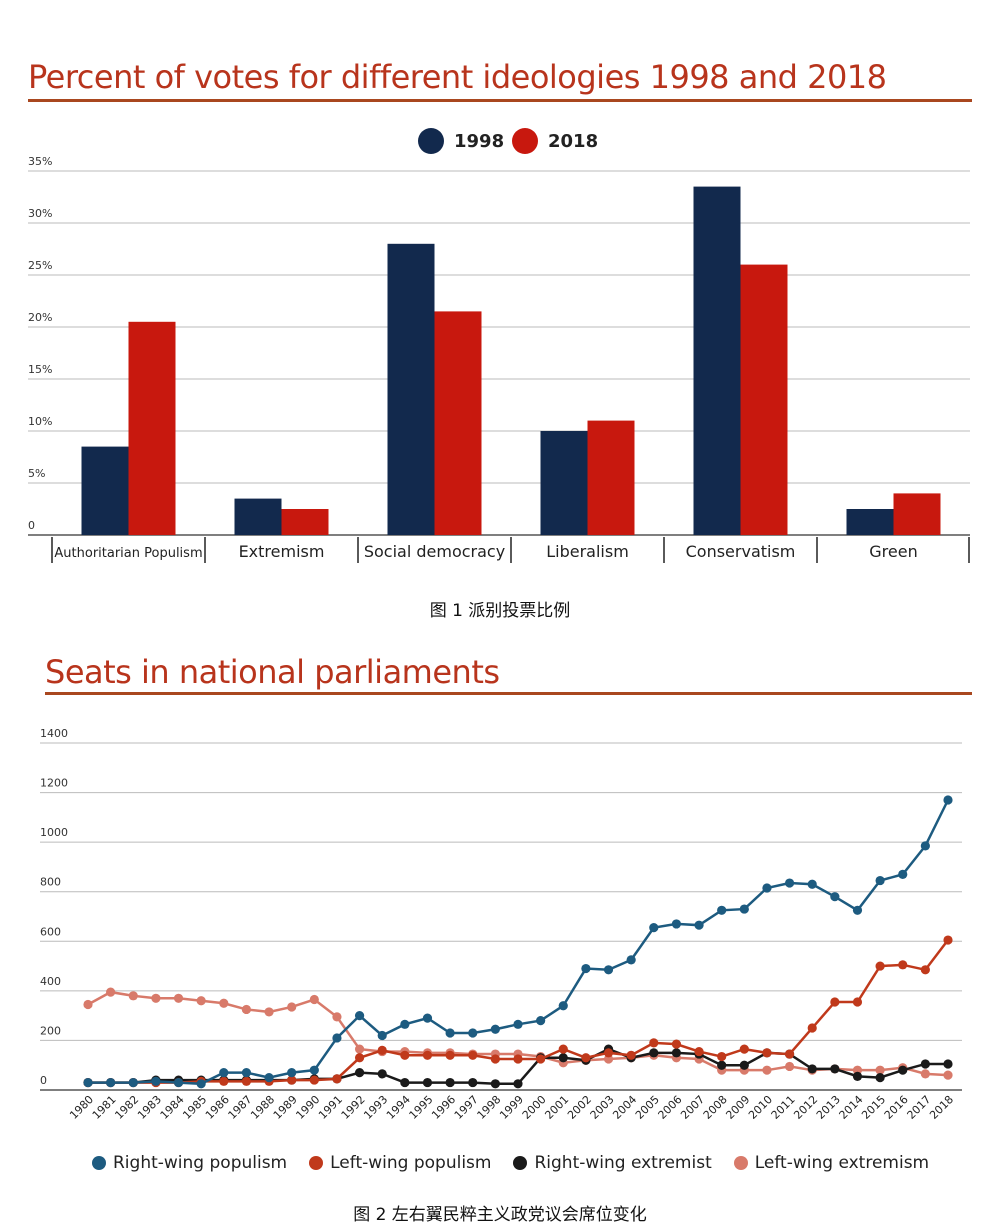 Image resolution: width=1000 pixels, height=1231 pixels. What do you see at coordinates (50, 931) in the screenshot?
I see `y-tick-label: 600` at bounding box center [50, 931].